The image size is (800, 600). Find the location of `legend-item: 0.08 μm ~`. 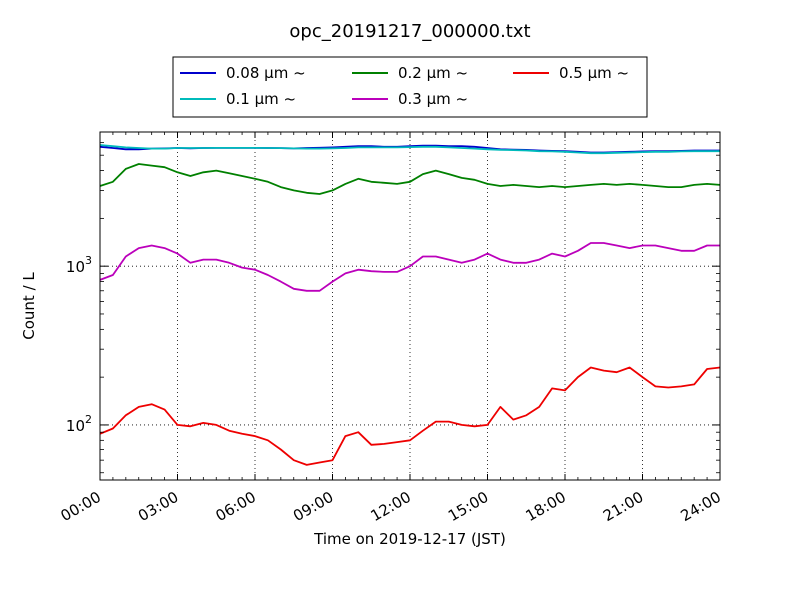

legend-item: 0.08 μm ~ is located at coordinates (243, 73).